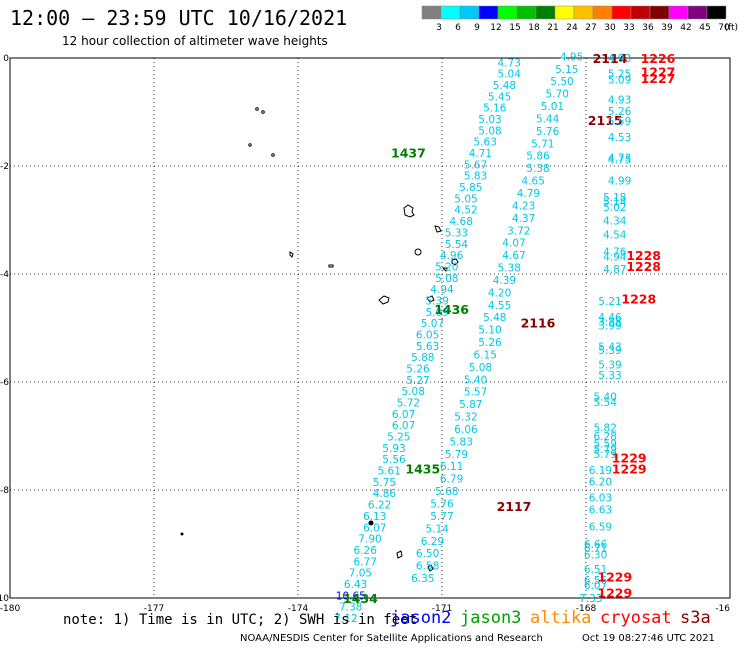  Describe the element at coordinates (561, 618) in the screenshot. I see `legend-altika: altika` at that location.